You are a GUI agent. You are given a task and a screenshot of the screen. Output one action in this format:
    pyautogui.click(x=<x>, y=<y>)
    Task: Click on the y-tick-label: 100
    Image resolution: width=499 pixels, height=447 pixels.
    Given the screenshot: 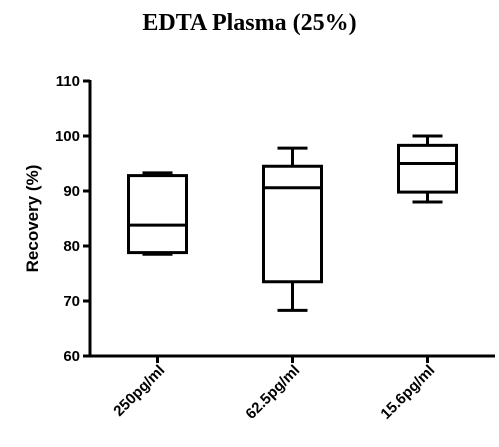 What is the action you would take?
    pyautogui.click(x=67, y=136)
    